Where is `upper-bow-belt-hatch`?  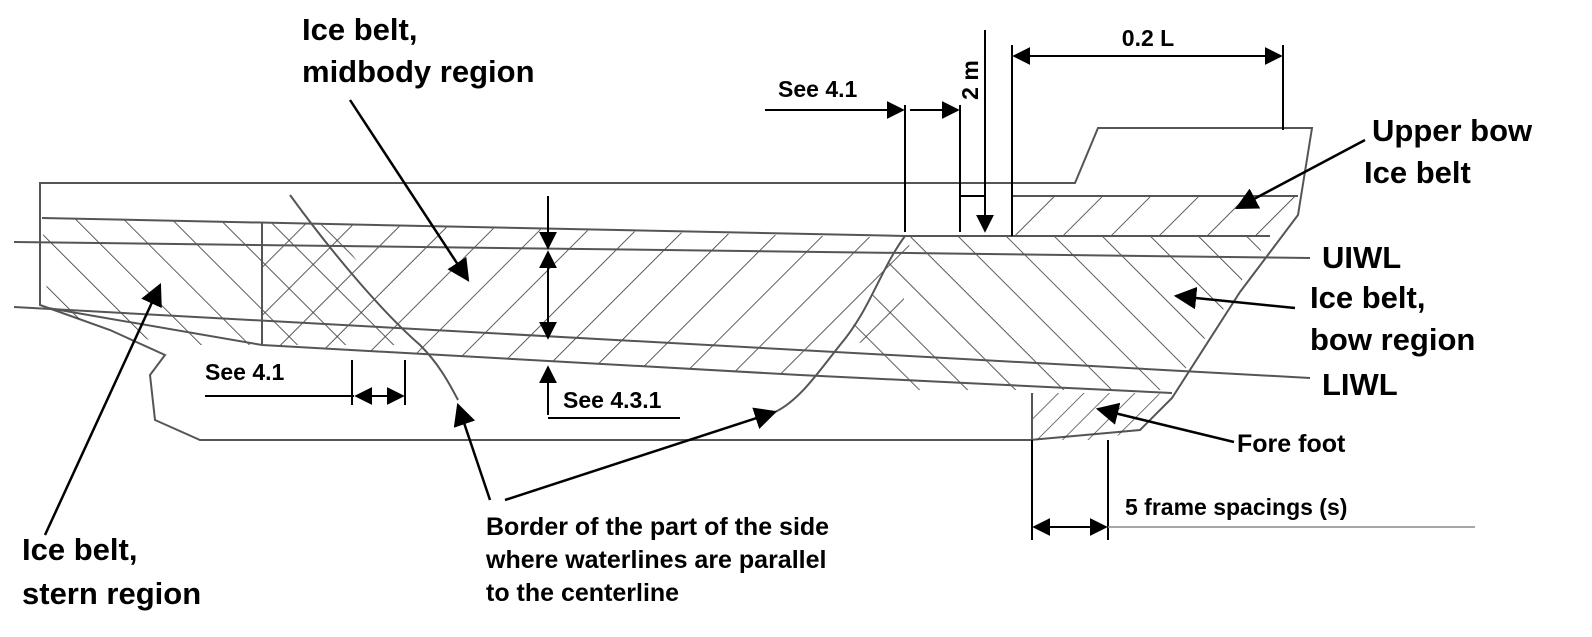 upper-bow-belt-hatch is located at coordinates (1155, 216).